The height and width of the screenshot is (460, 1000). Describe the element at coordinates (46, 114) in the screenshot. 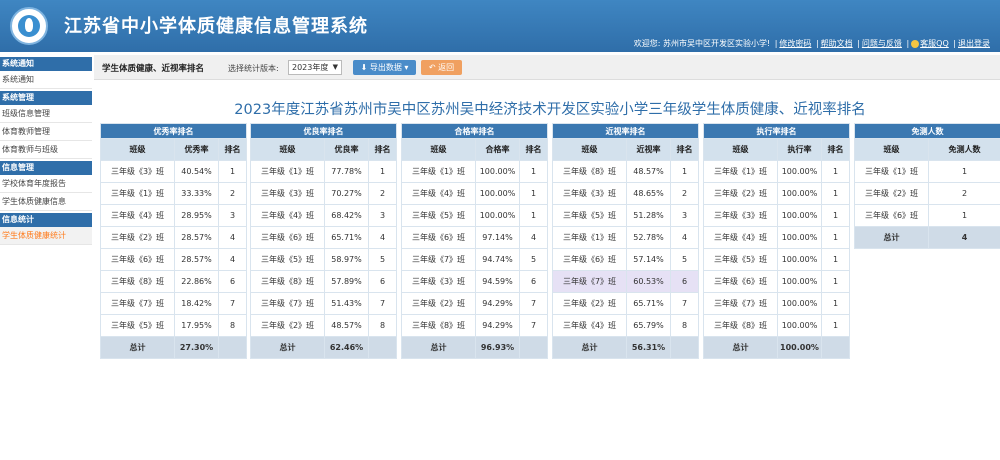

I see `sidebar-item-class-info: 班级信息管理` at that location.